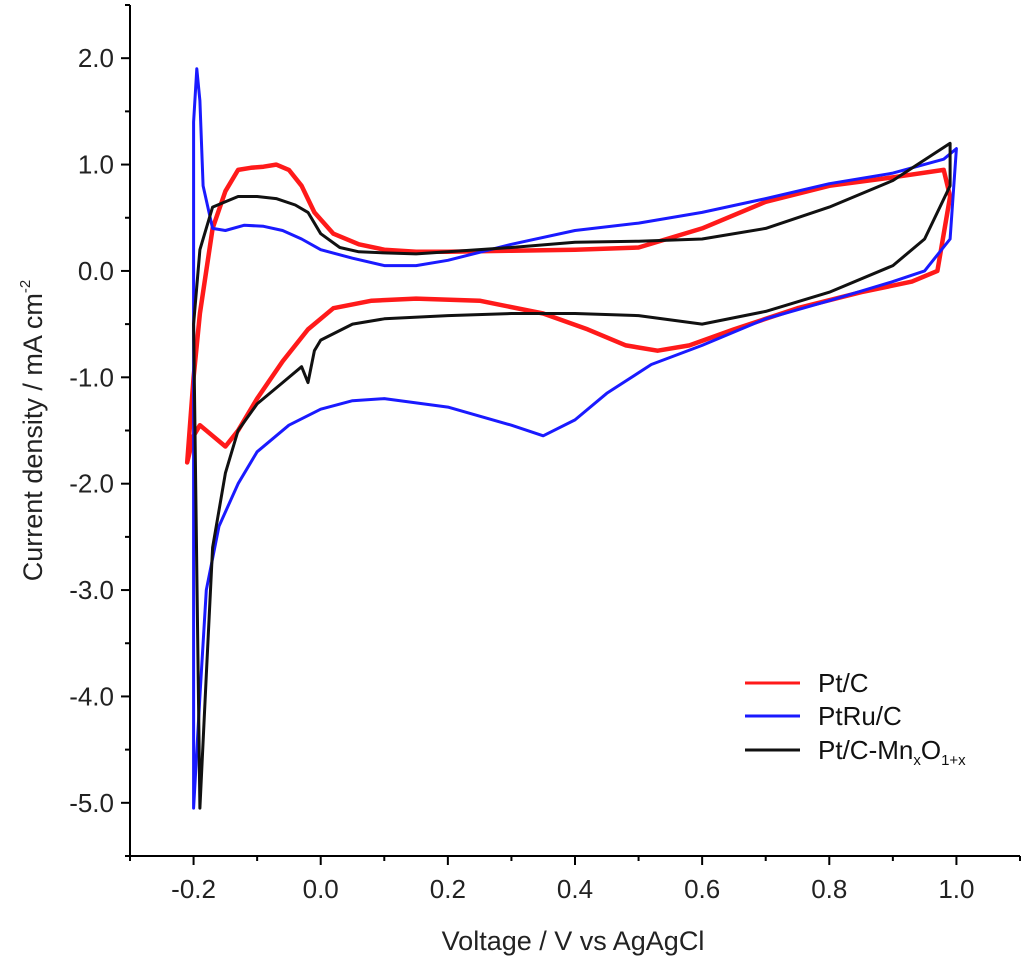  Describe the element at coordinates (91, 696) in the screenshot. I see `y-tick-label: -4.0` at that location.